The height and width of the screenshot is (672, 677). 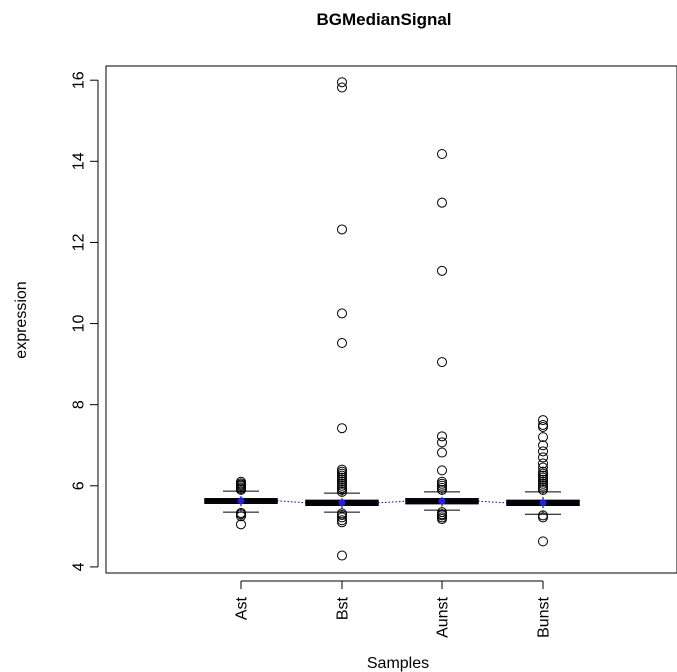 What do you see at coordinates (79, 485) in the screenshot?
I see `y-tick-label: 6` at bounding box center [79, 485].